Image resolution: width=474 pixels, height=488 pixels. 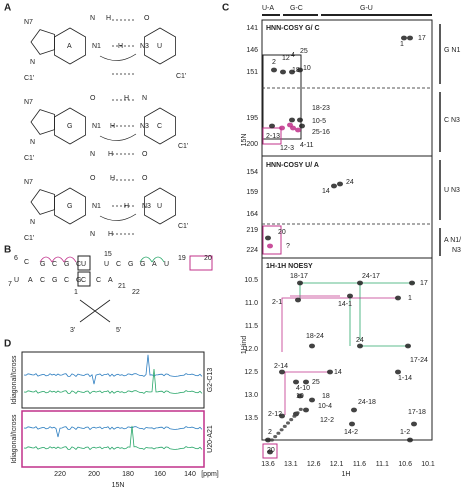 What do you see at coordinates (118, 217) in the screenshot?
I see `arrow` at bounding box center [118, 217].